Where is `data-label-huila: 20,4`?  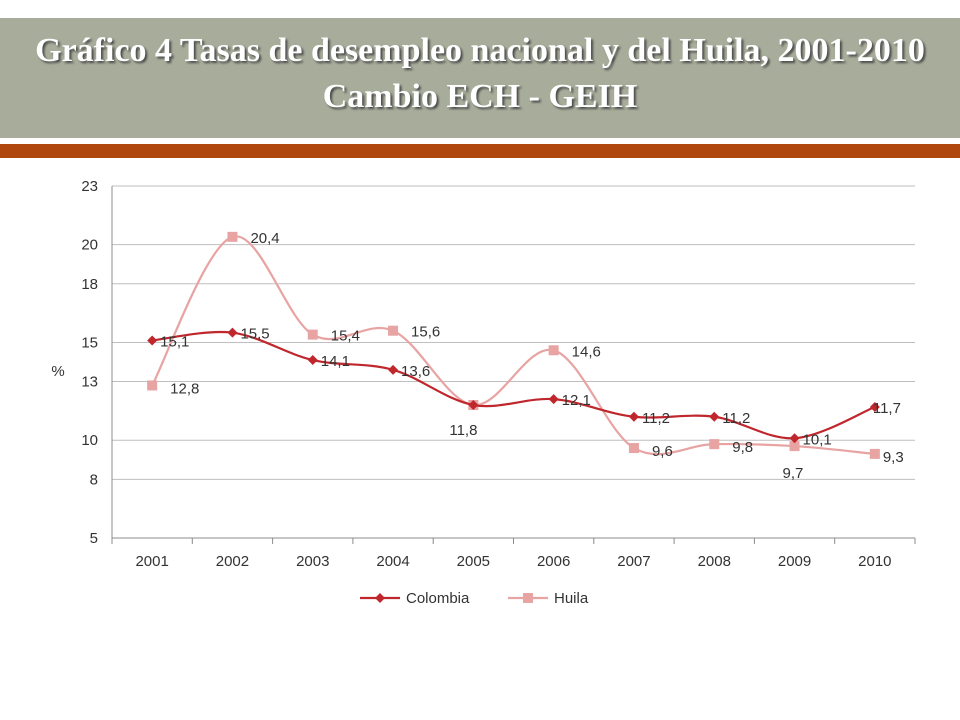
data-label-huila: 20,4 is located at coordinates (264, 238).